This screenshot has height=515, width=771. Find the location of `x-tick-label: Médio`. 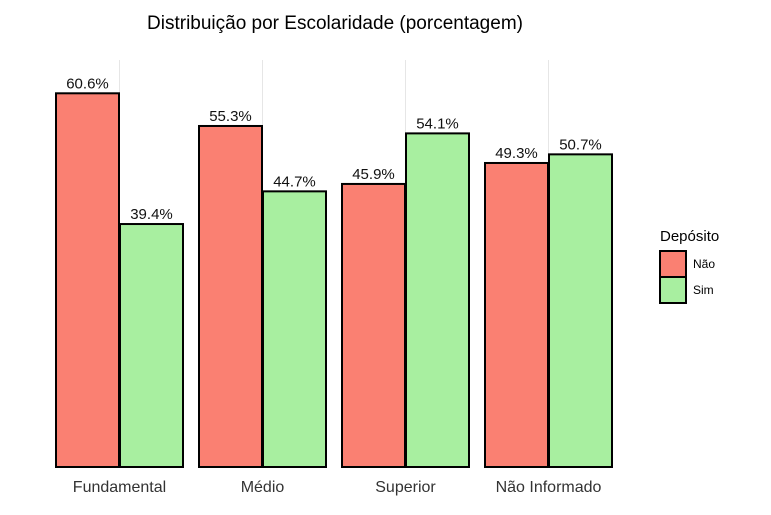

x-tick-label: Médio is located at coordinates (263, 487).